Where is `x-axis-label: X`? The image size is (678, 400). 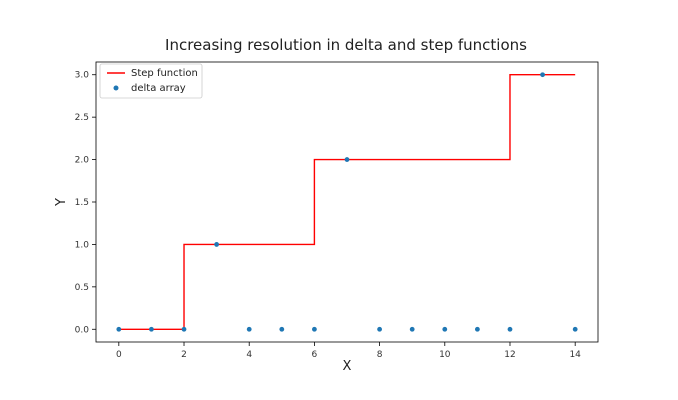 x-axis-label: X is located at coordinates (347, 366).